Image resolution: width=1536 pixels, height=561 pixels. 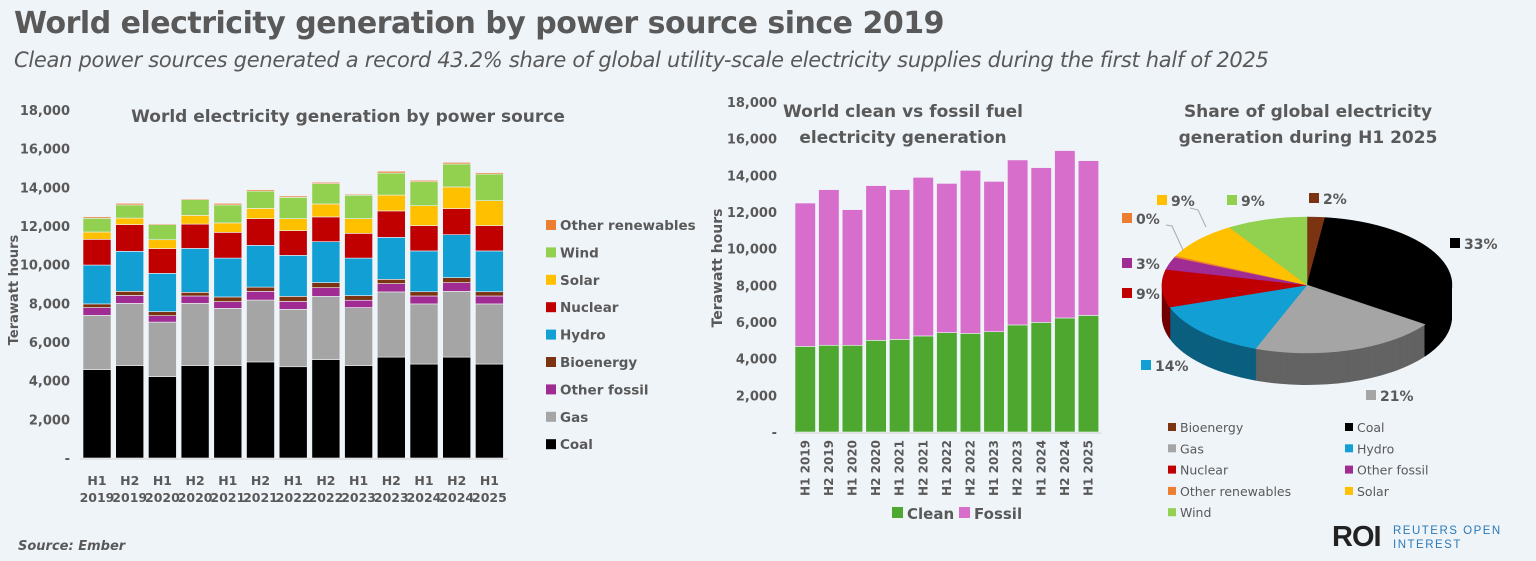 What do you see at coordinates (227, 497) in the screenshot?
I see `x-tick-label: 2021` at bounding box center [227, 497].